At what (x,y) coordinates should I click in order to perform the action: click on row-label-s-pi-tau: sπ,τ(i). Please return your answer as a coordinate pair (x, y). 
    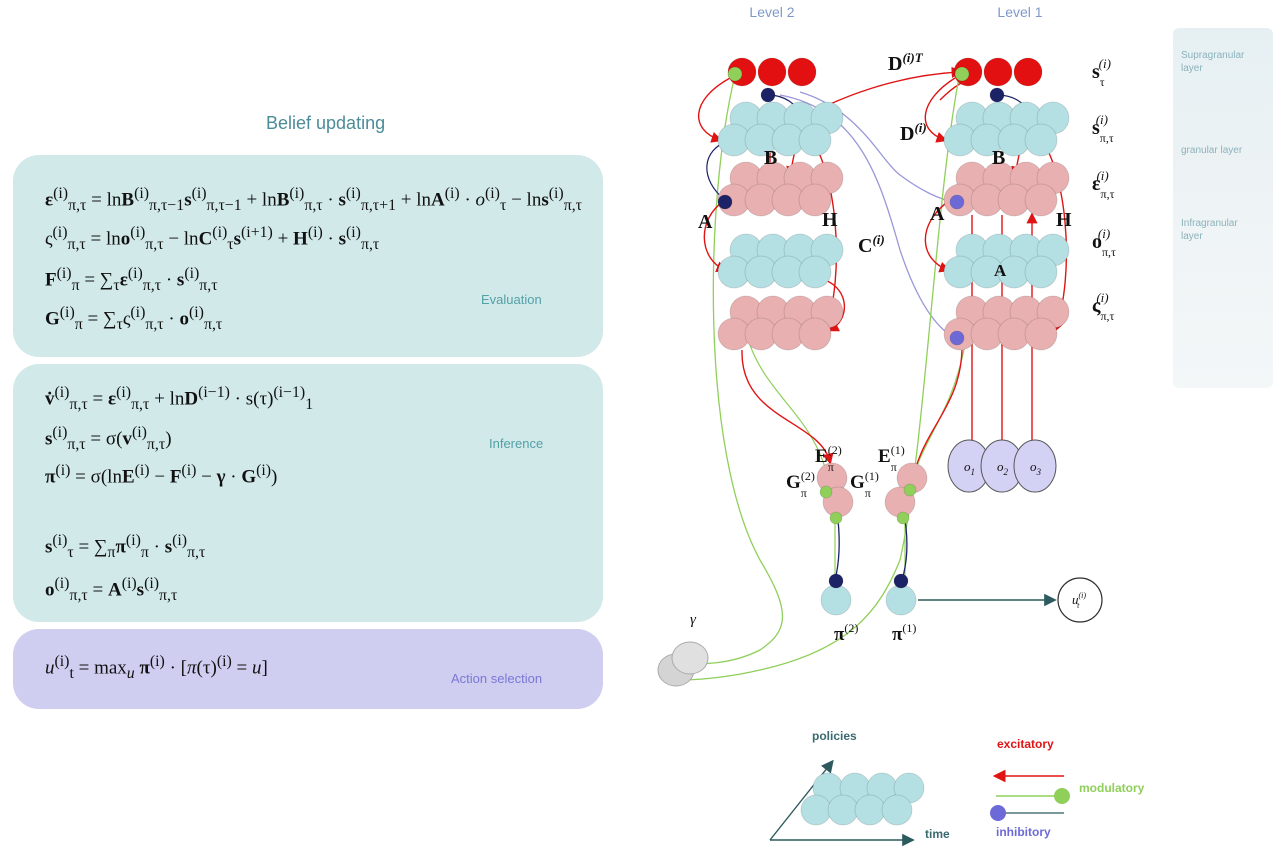
    Looking at the image, I should click on (1103, 128).